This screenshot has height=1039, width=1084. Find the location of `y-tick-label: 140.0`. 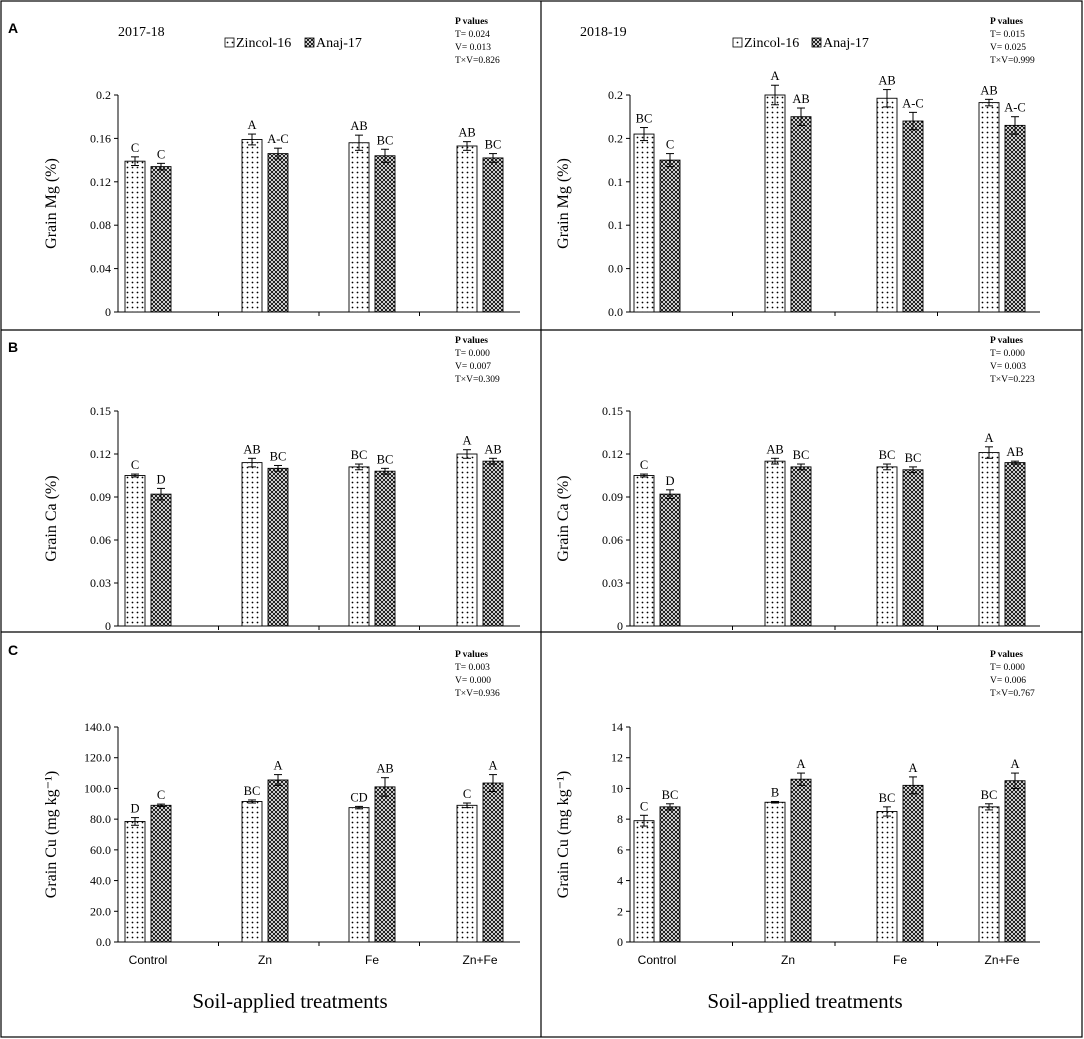

y-tick-label: 140.0 is located at coordinates (97, 727).